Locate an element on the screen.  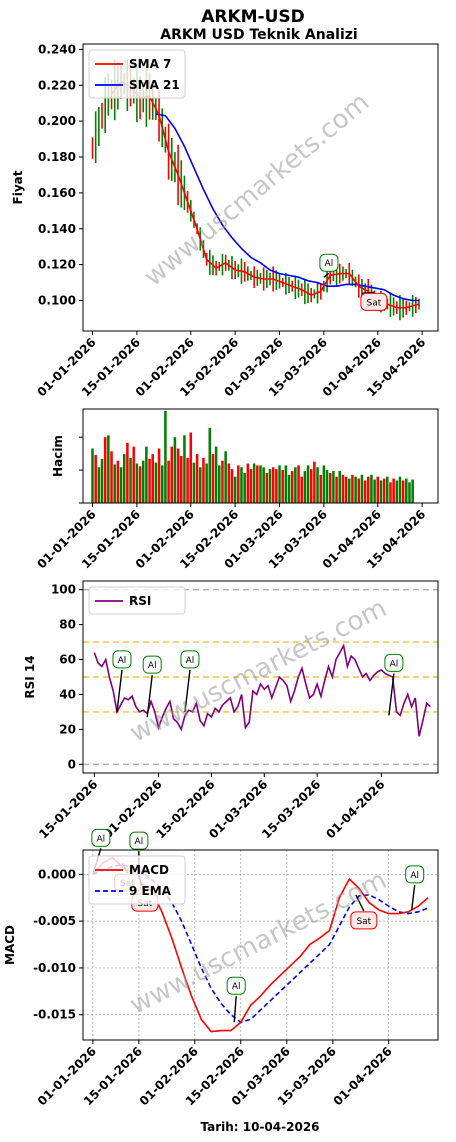
chart-subtitle: ARKM USD Teknik Analizi is located at coordinates (258, 35).